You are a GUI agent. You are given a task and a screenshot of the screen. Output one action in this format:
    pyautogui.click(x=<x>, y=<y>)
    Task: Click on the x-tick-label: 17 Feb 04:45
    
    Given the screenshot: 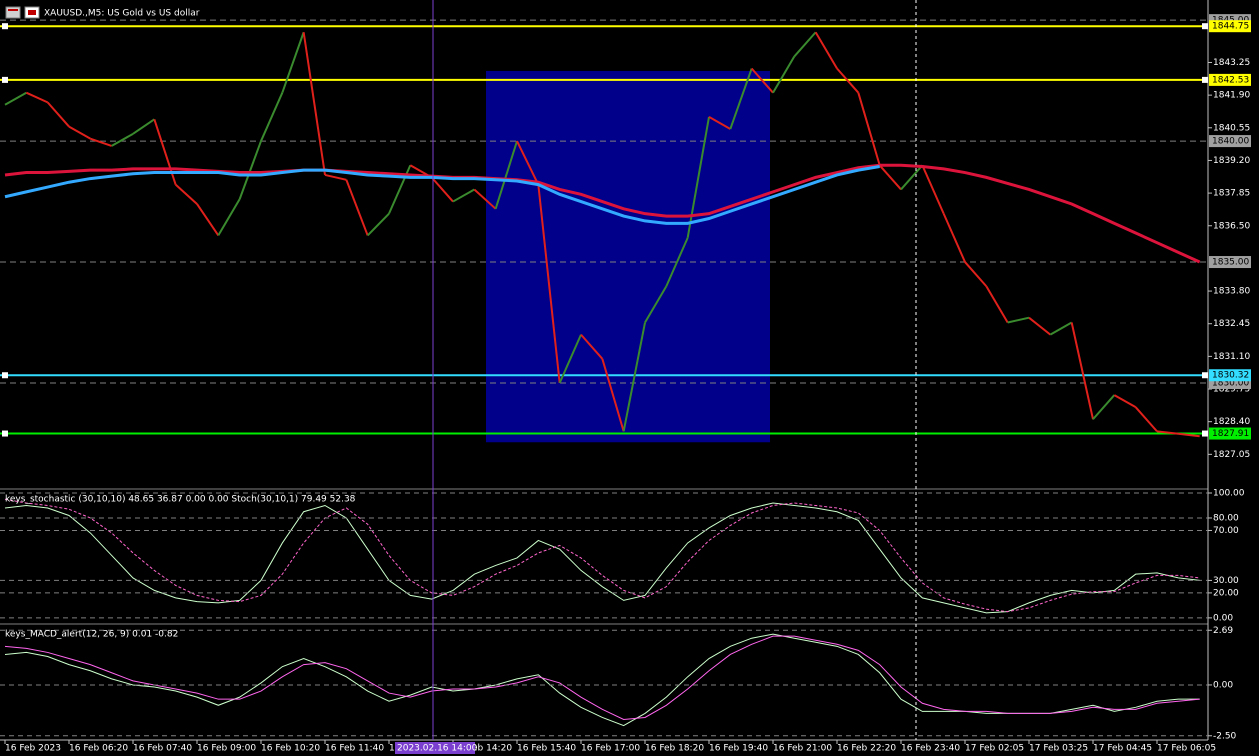 What is the action you would take?
    pyautogui.click(x=1122, y=749)
    